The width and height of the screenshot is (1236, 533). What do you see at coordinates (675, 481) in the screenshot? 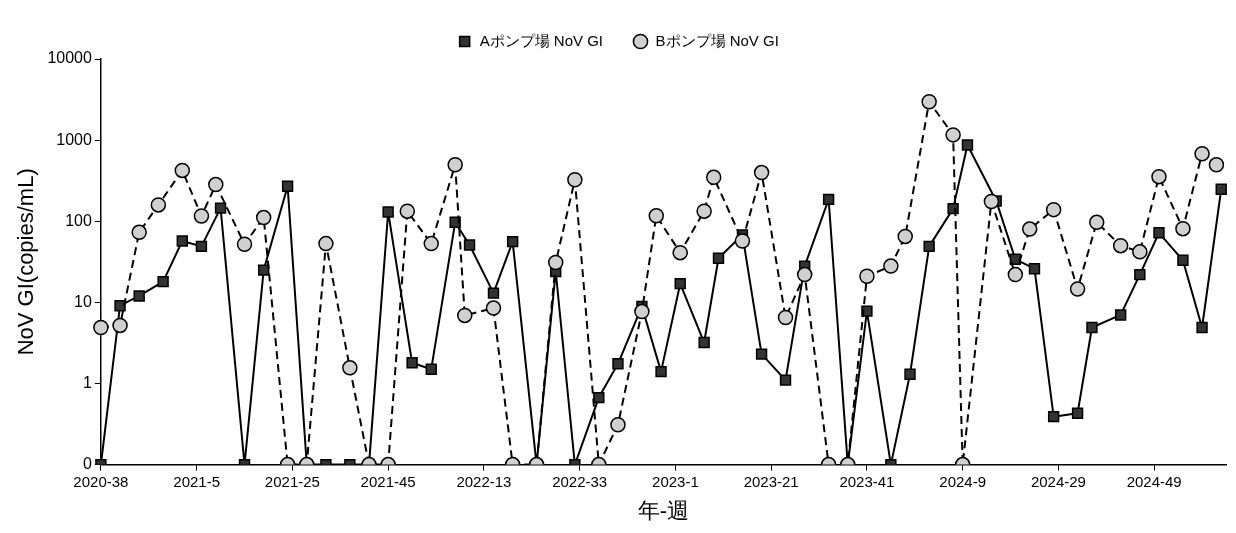
I see `x-tick-label: 2023-1` at bounding box center [675, 481].